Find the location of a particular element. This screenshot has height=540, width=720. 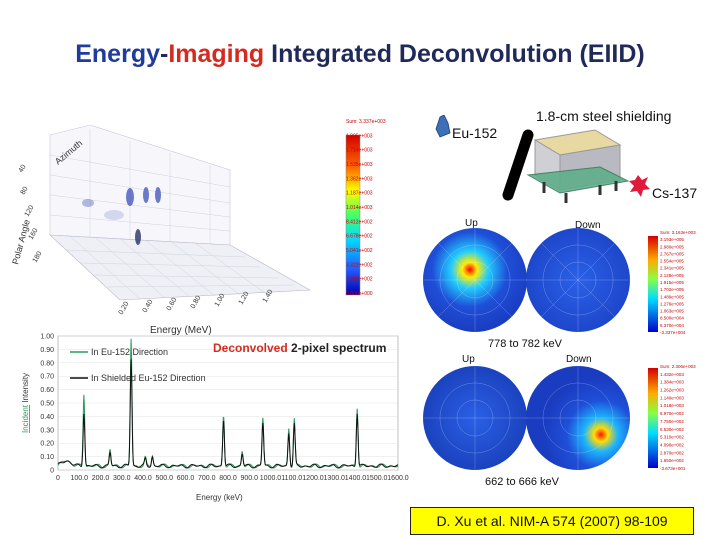

cs137-source-icon is located at coordinates (639, 186).